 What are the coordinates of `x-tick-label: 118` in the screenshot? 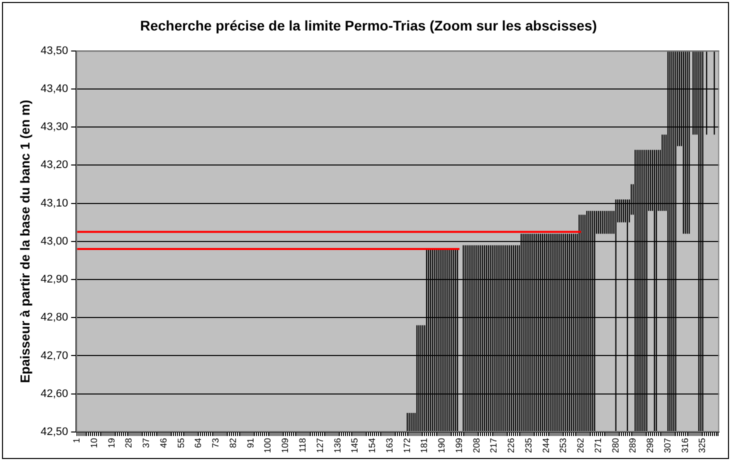 It's located at (303, 445).